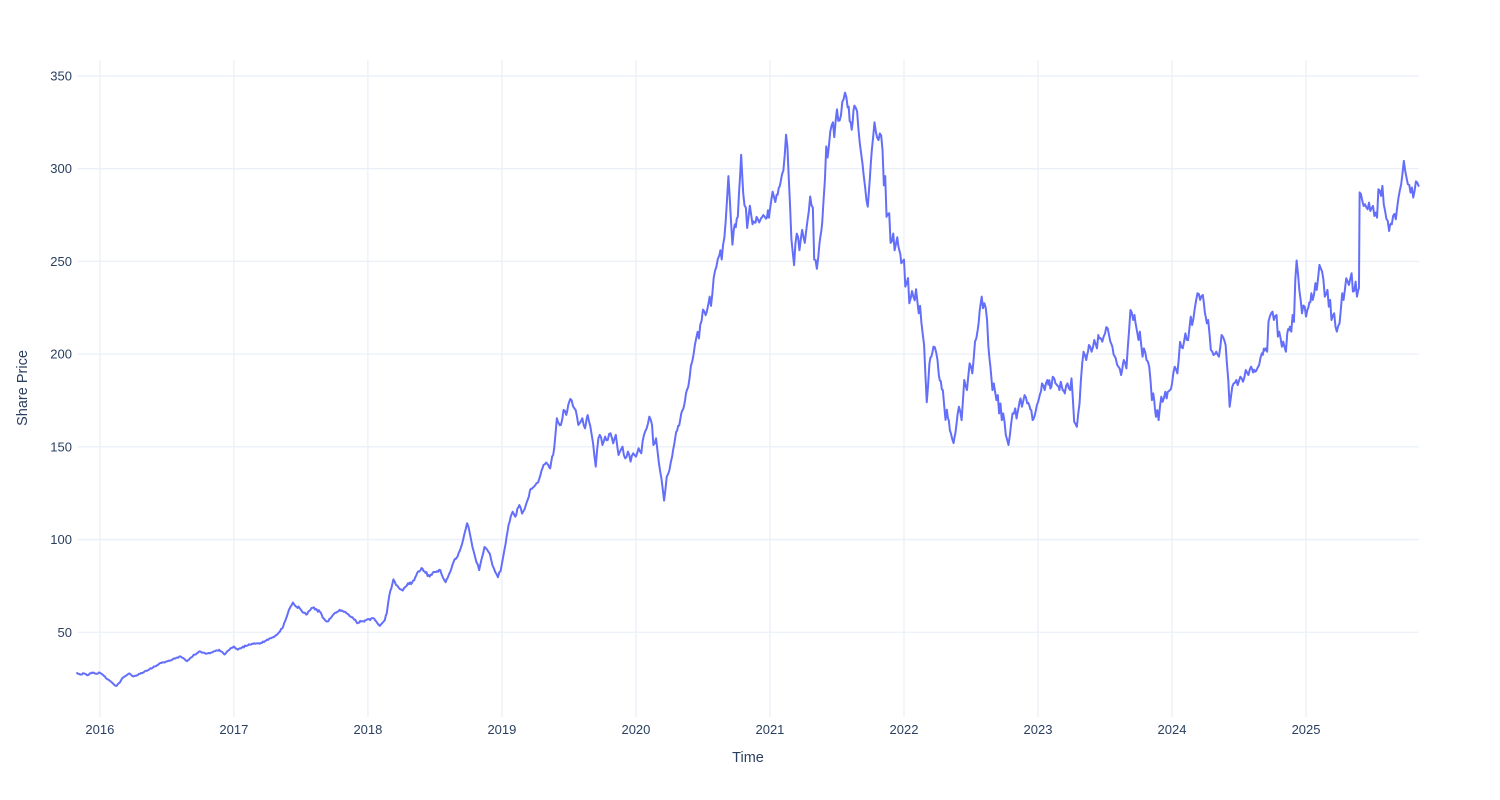  I want to click on x-axis-title: Time, so click(748, 758).